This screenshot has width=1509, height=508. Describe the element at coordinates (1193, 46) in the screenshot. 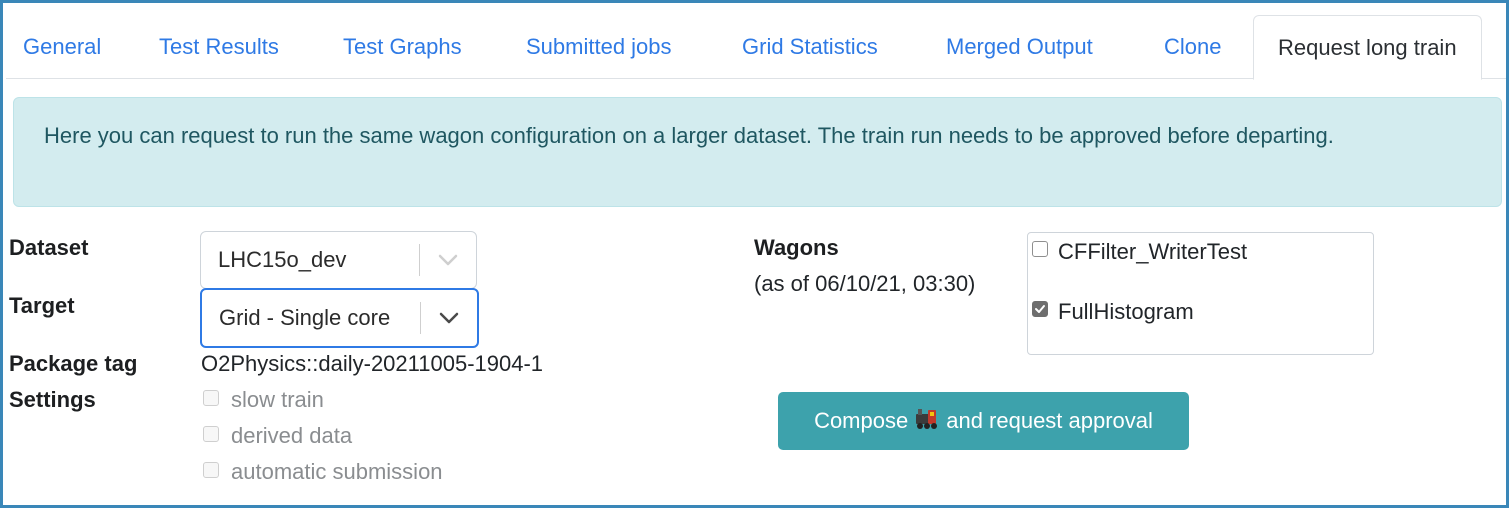

I see `tab-clone: Clone` at that location.